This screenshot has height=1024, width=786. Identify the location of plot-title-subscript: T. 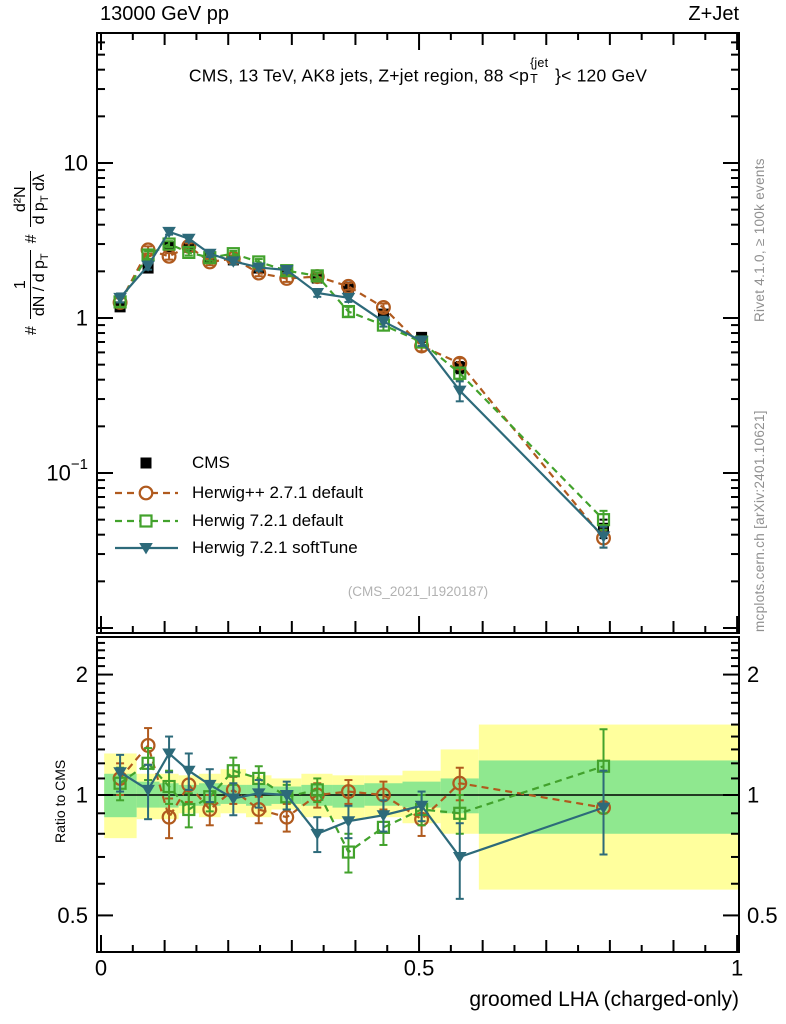
(534, 78).